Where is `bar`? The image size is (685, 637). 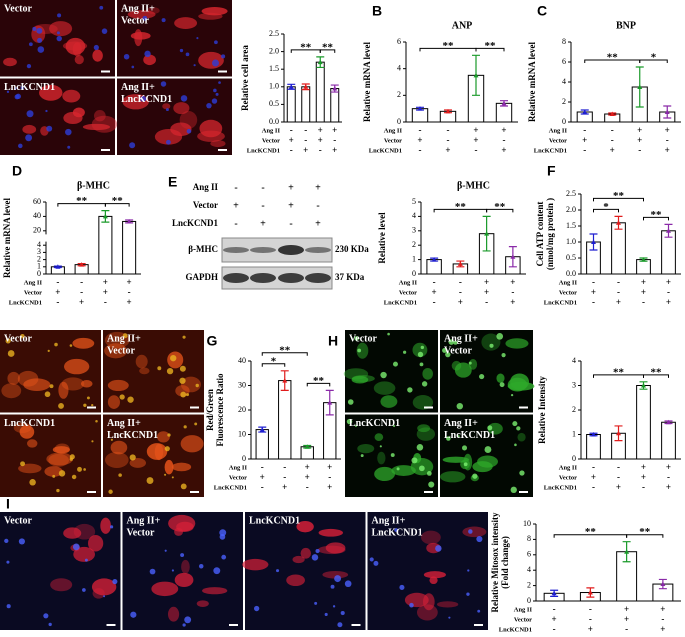
bar is located at coordinates (285, 420).